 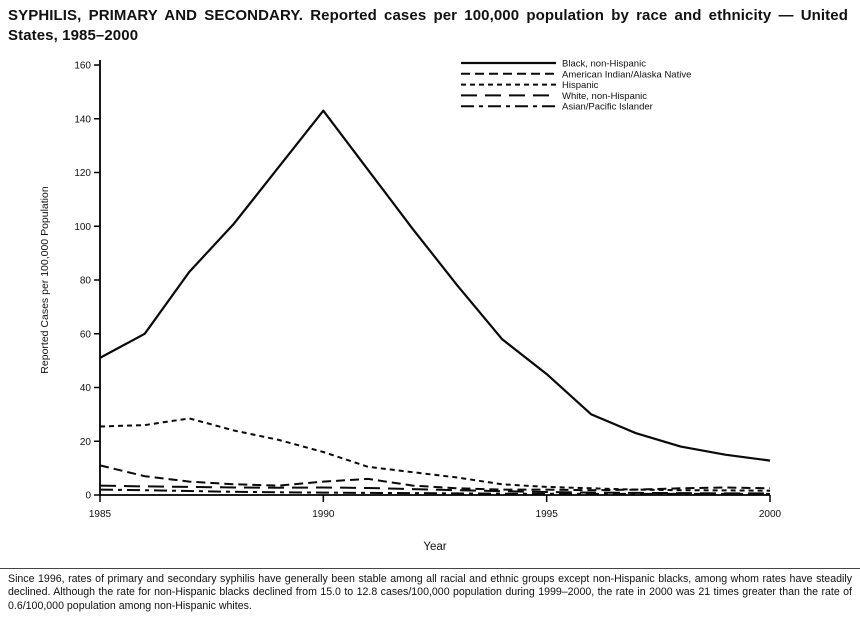 I want to click on y-tick-label: 0, so click(x=88, y=495).